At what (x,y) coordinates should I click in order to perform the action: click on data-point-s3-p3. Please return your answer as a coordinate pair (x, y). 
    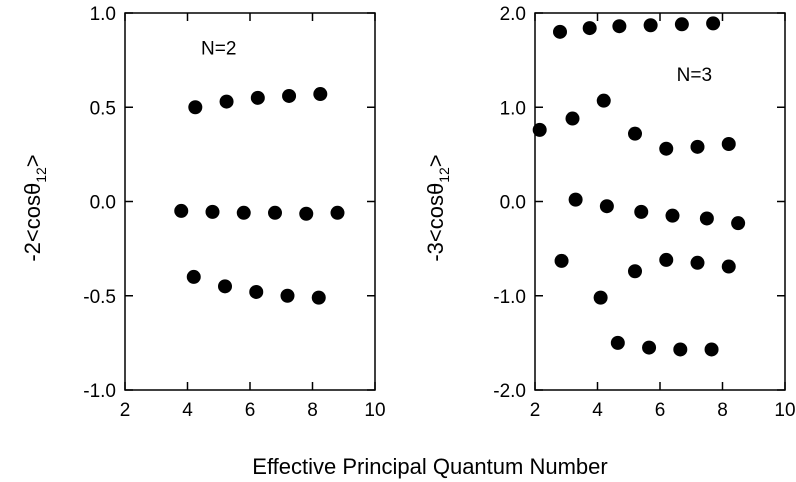
    Looking at the image, I should click on (666, 259).